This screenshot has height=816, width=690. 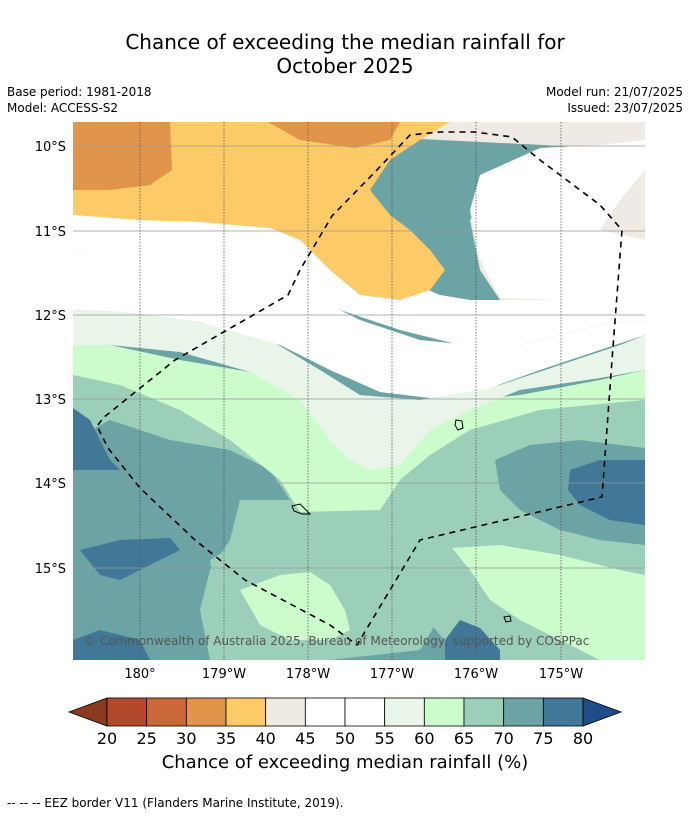 What do you see at coordinates (625, 108) in the screenshot?
I see `issued-date: Issued: 23/07/2025` at bounding box center [625, 108].